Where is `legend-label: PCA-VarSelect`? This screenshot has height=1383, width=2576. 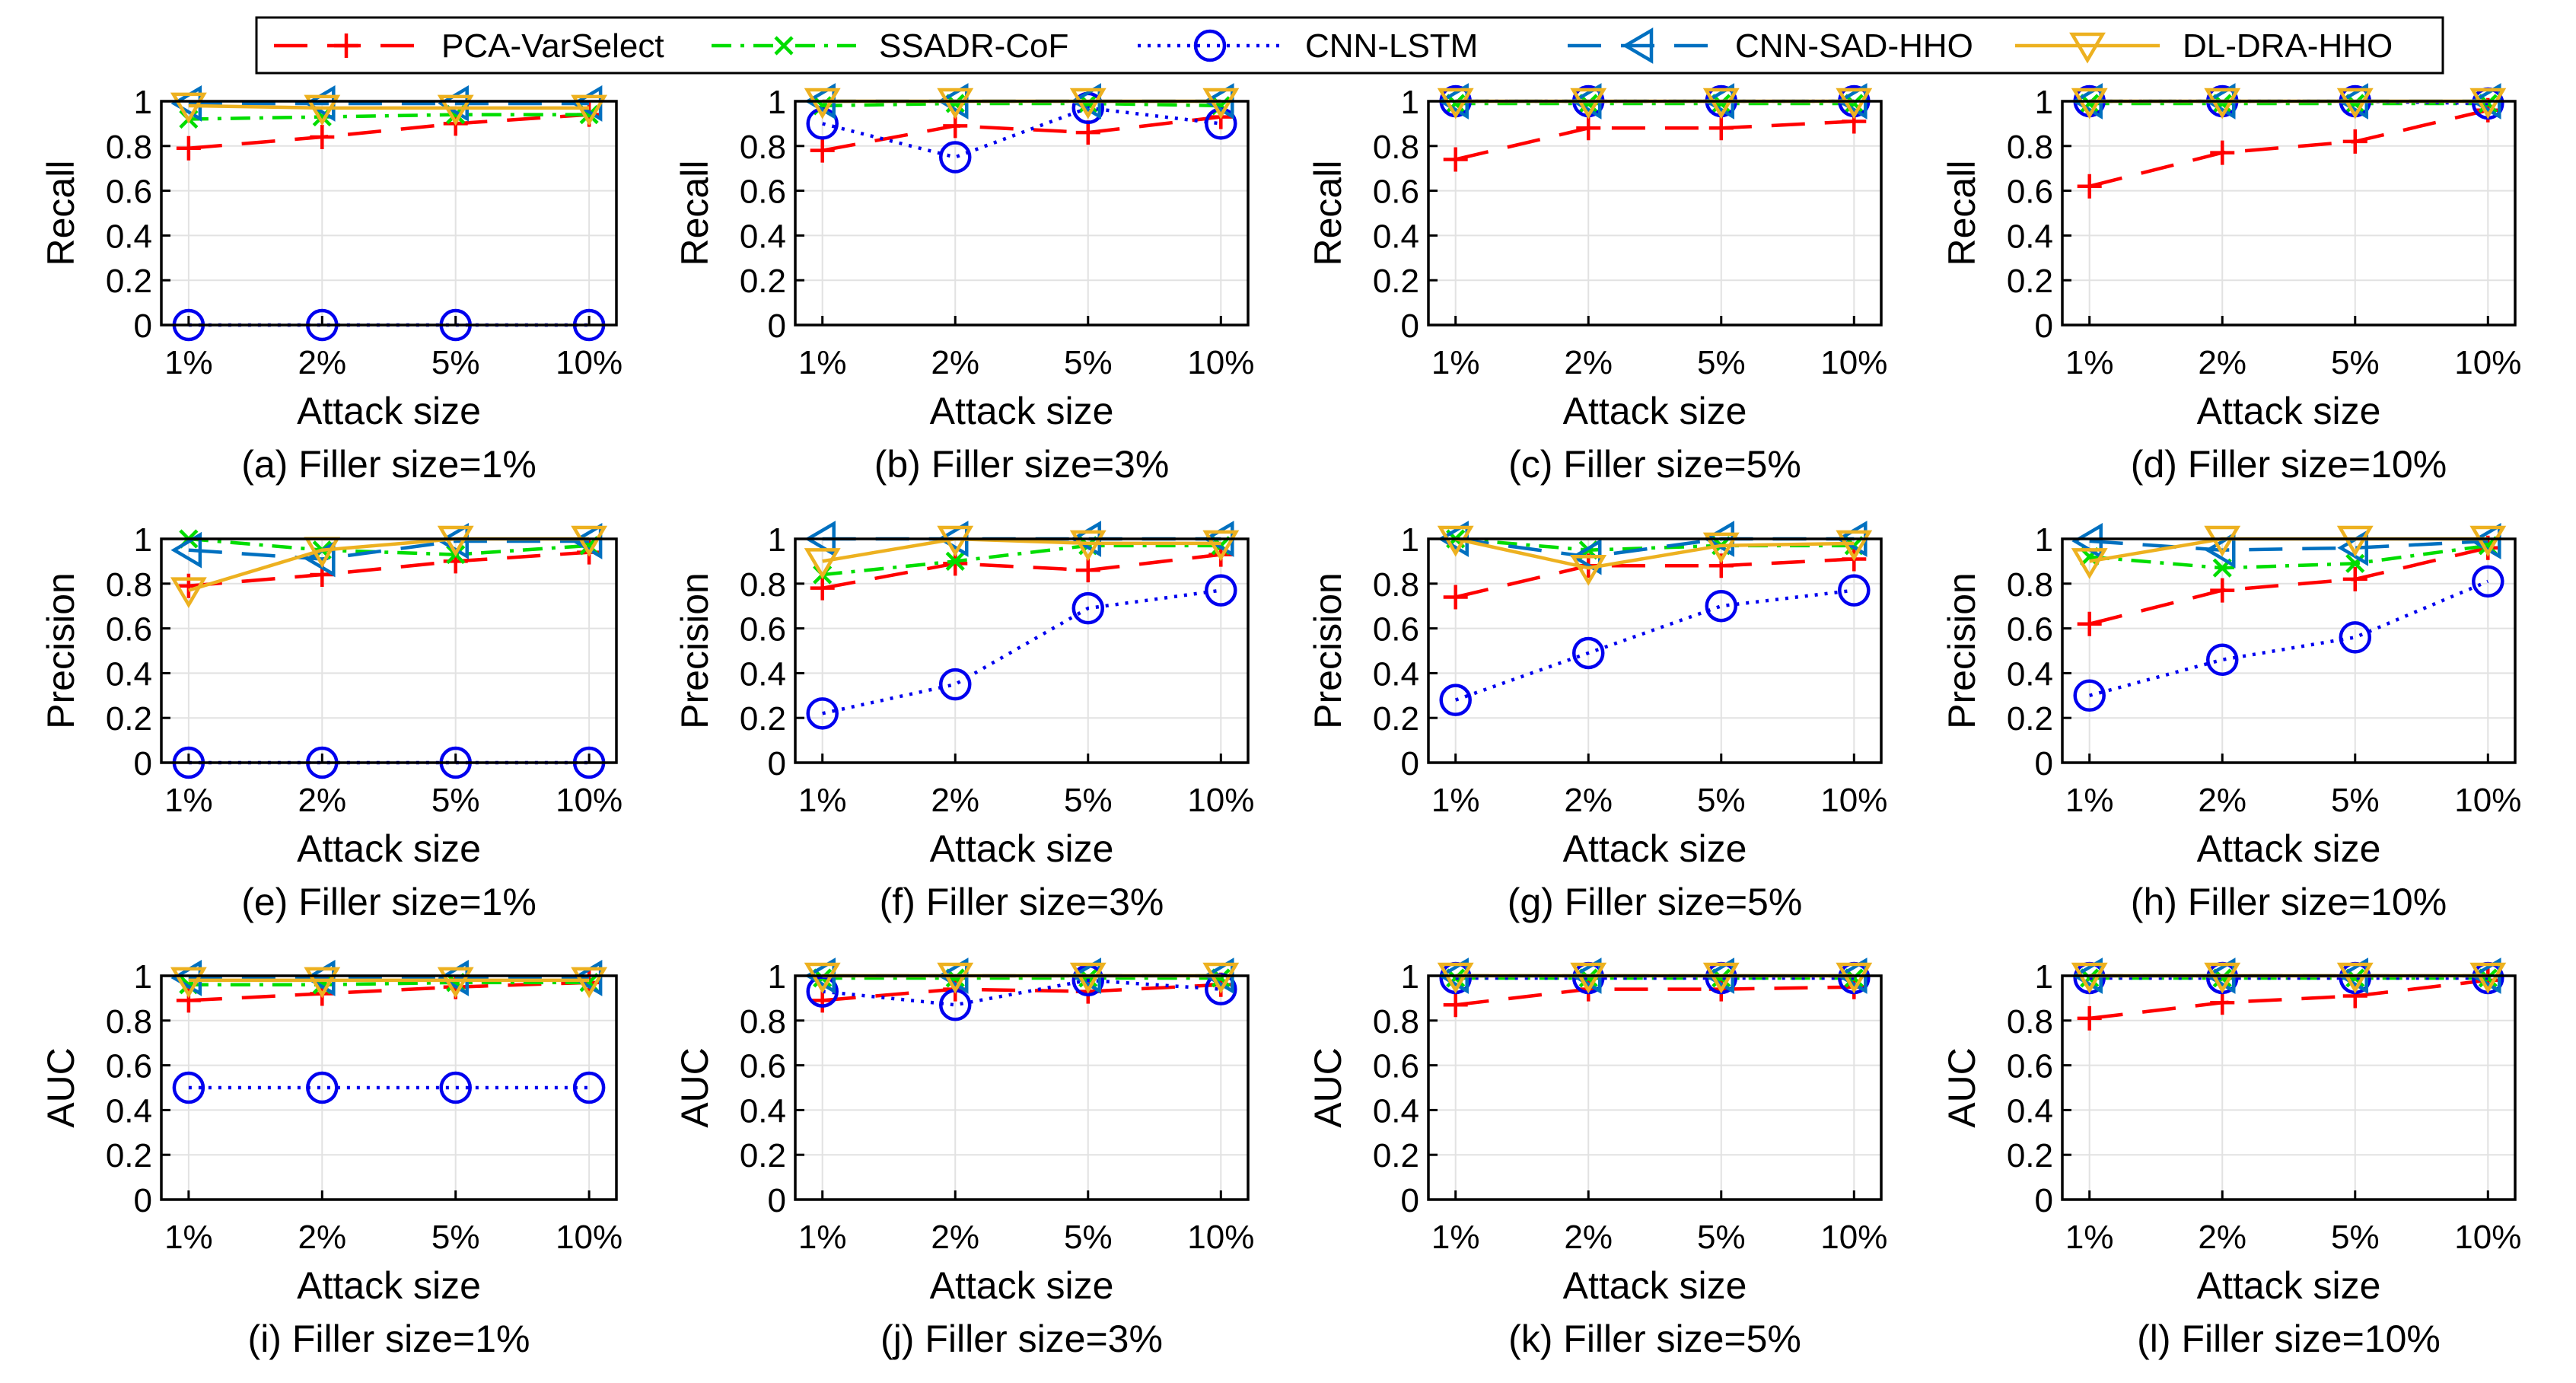 legend-label: PCA-VarSelect is located at coordinates (552, 46).